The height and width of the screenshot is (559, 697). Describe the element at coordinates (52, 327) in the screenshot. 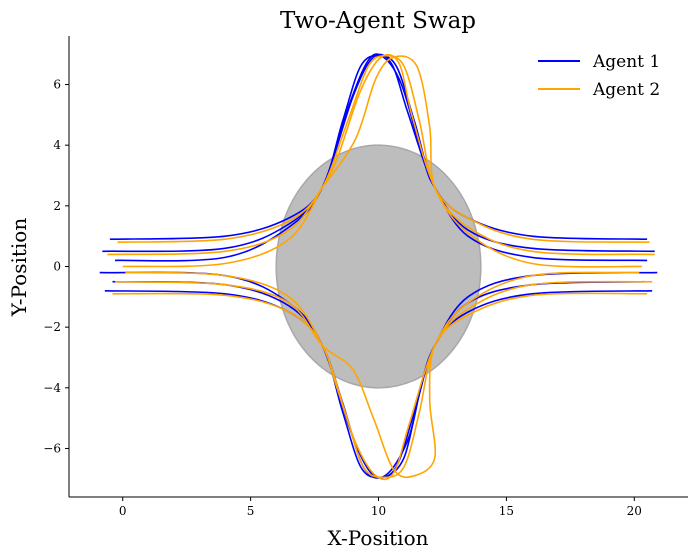

I see `y-tick-label: −2` at that location.